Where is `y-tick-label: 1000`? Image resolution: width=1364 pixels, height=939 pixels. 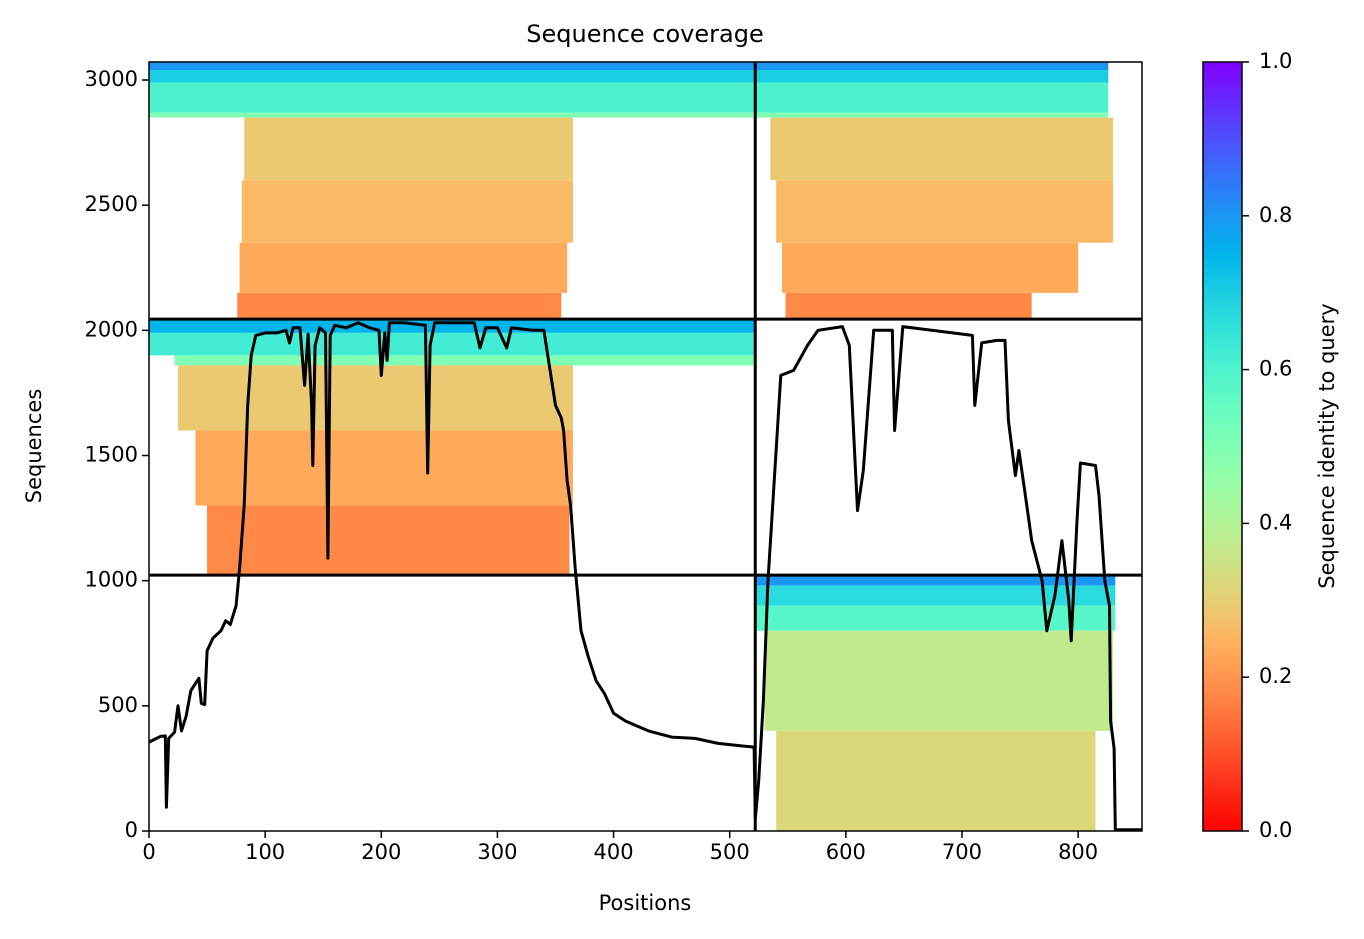 y-tick-label: 1000 is located at coordinates (111, 580).